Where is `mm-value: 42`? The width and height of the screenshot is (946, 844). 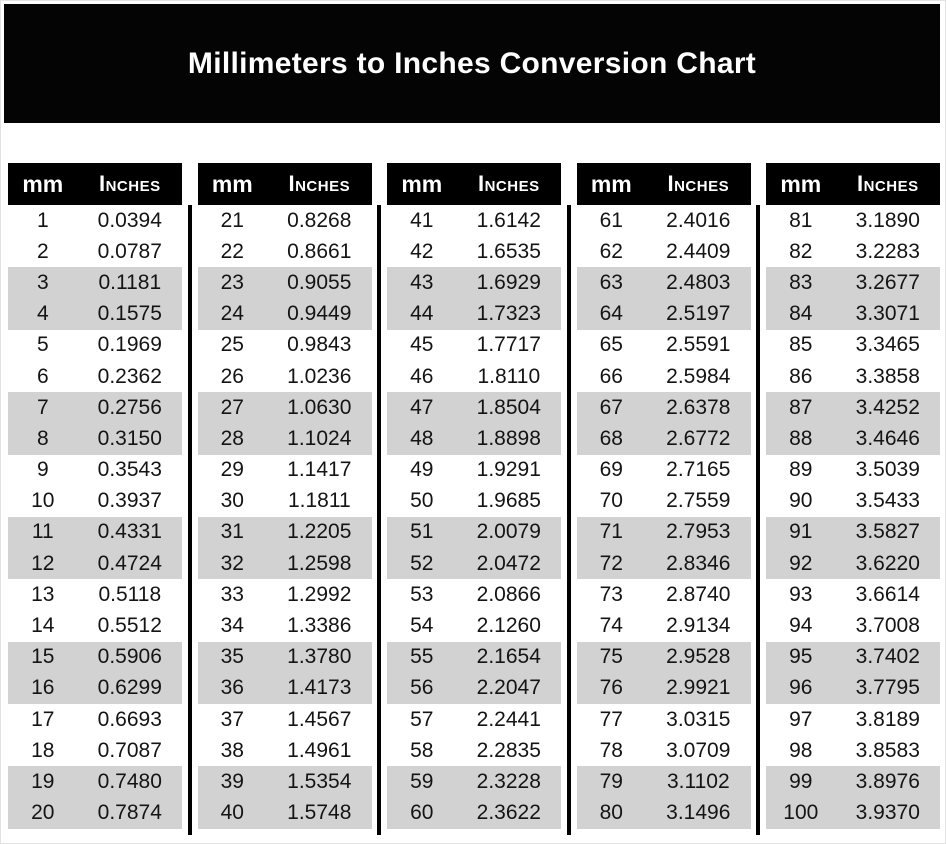
mm-value: 42 is located at coordinates (422, 251).